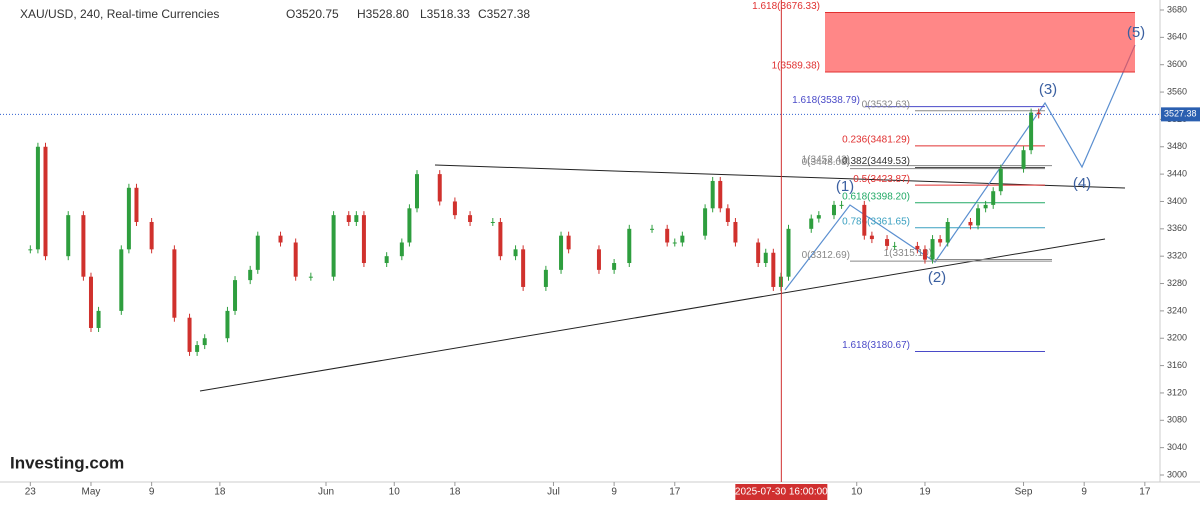 This screenshot has width=1200, height=507. I want to click on x-tick-label: 17, so click(1145, 492).